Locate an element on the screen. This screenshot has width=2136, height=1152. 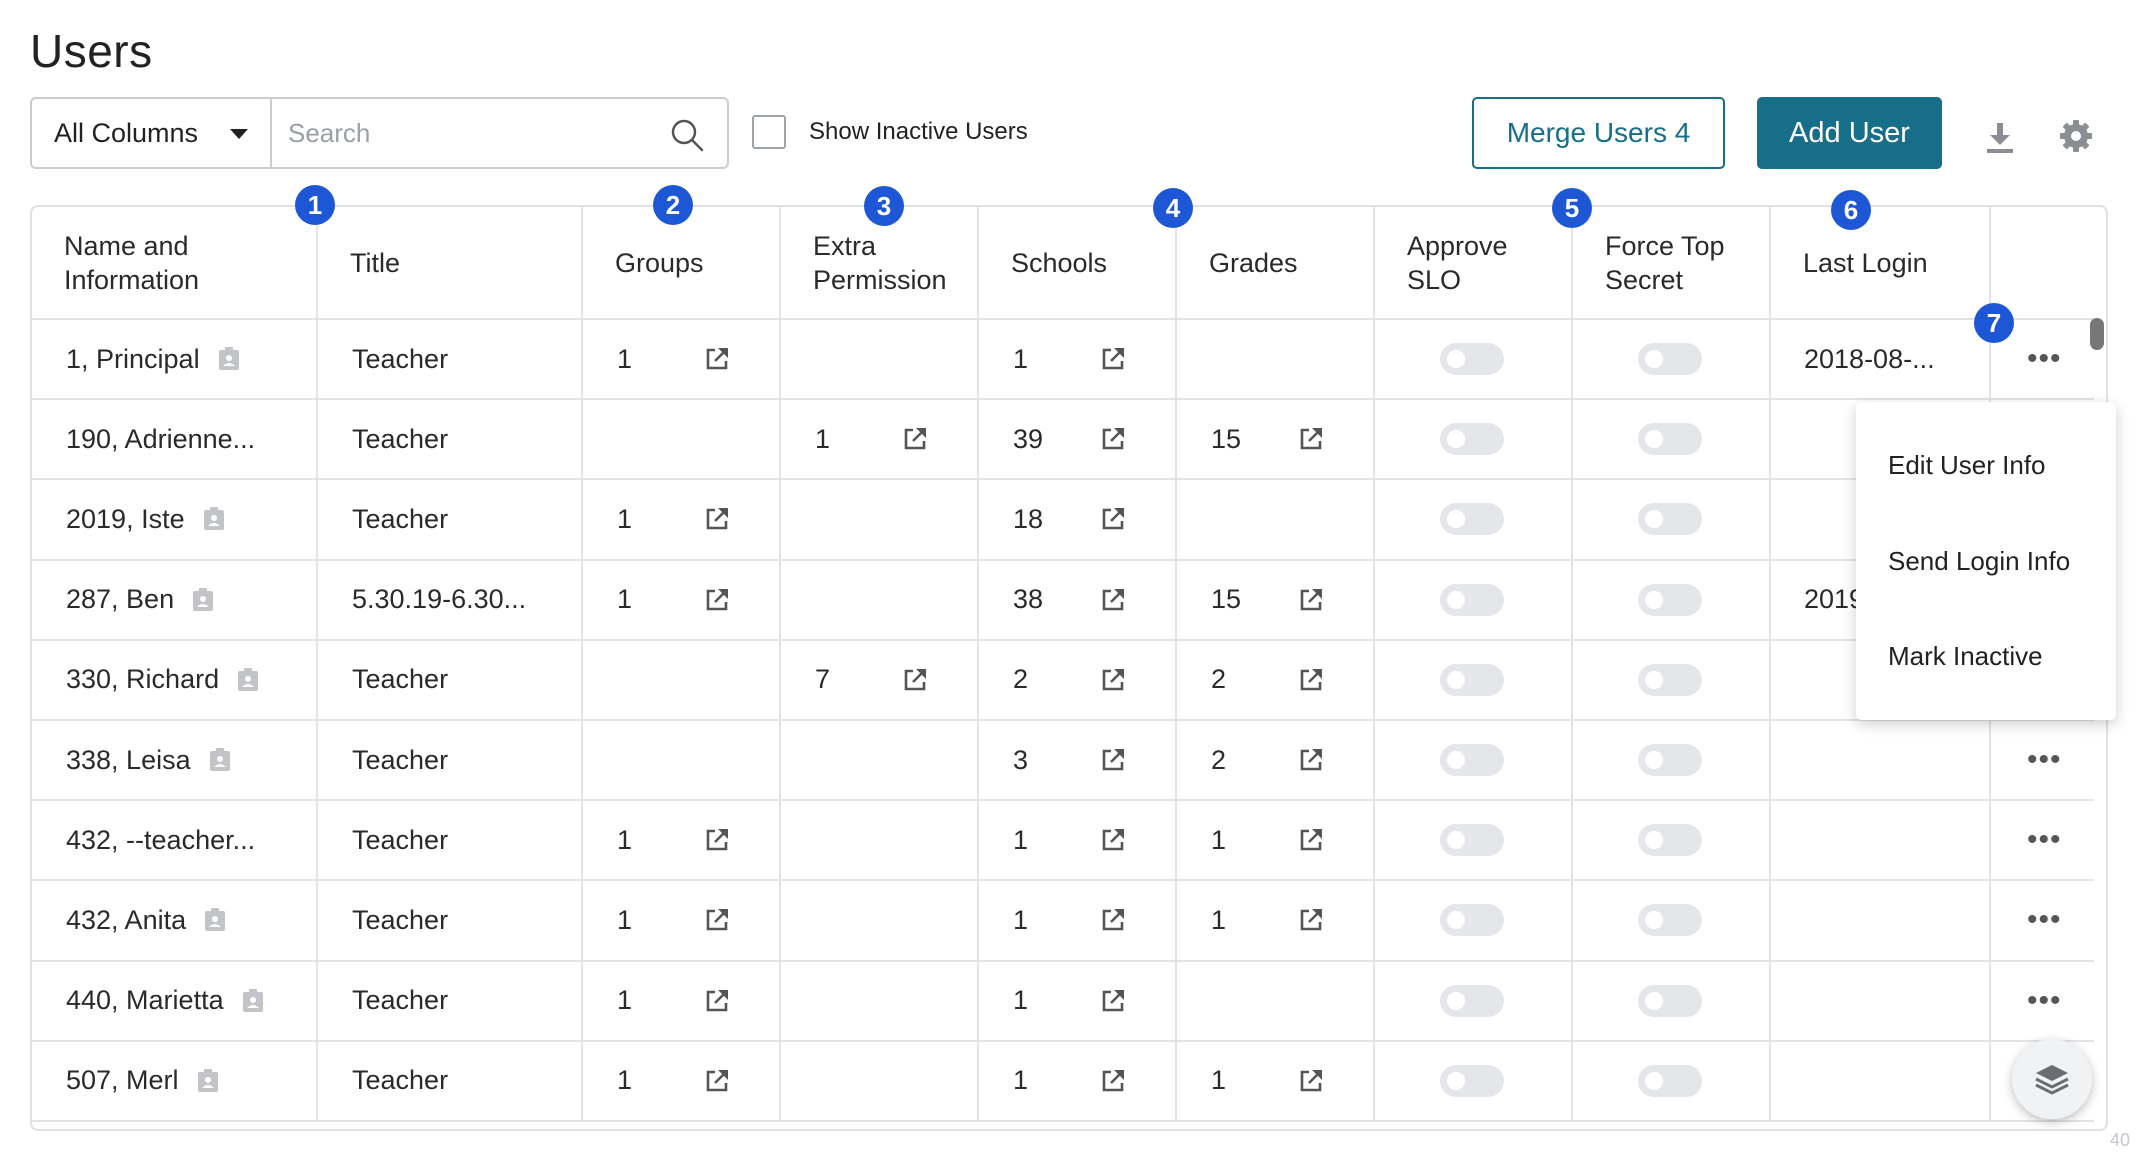
user-name: 338, Leisa is located at coordinates (128, 759).